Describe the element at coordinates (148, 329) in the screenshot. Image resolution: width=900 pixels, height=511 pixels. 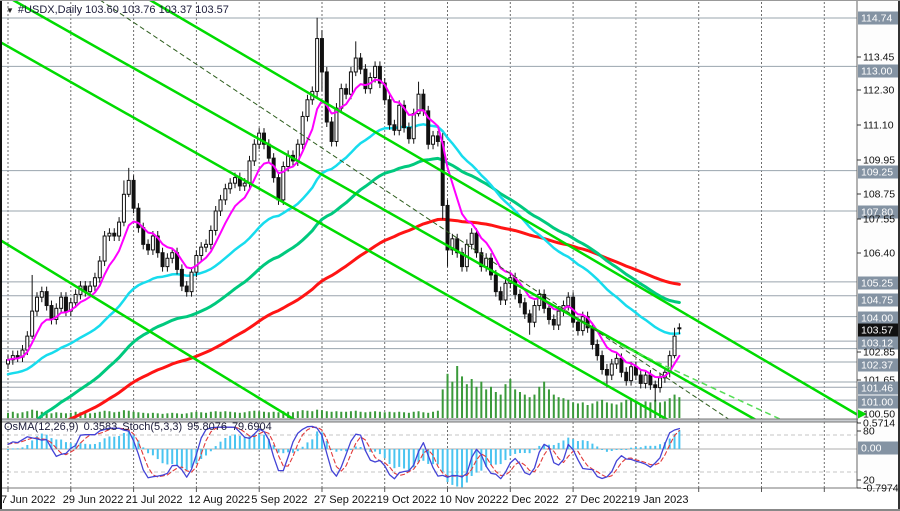
I see `trendline` at that location.